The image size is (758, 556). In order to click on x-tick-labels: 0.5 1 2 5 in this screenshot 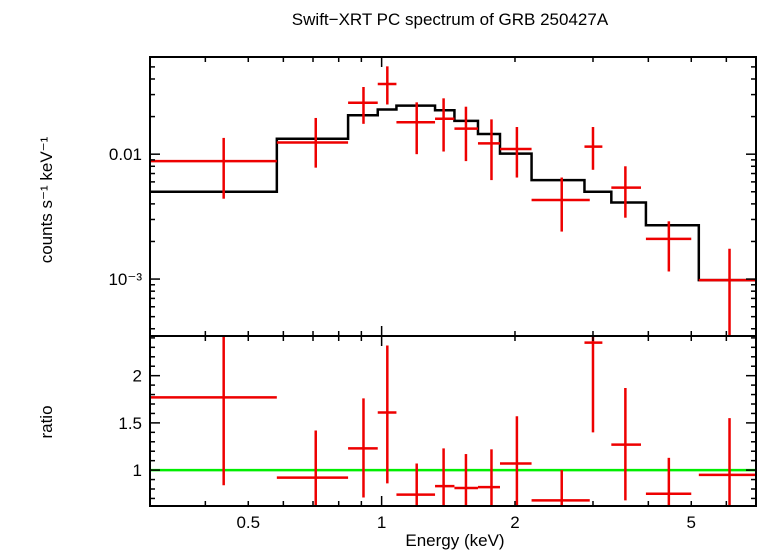, I will do `click(466, 522)`.